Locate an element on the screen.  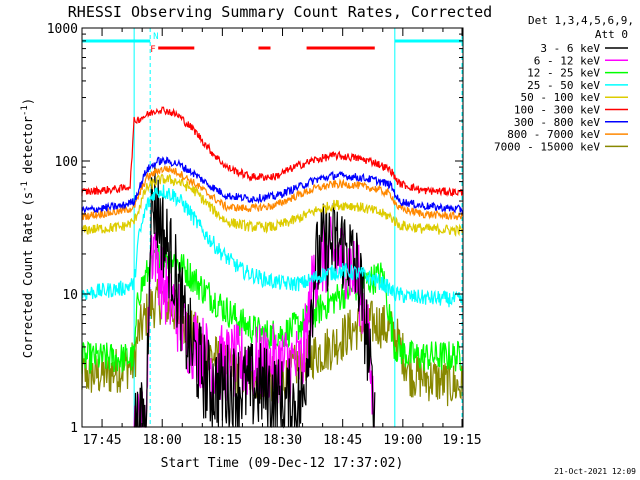
y-tick-label-3: 1000 is located at coordinates (62, 29).